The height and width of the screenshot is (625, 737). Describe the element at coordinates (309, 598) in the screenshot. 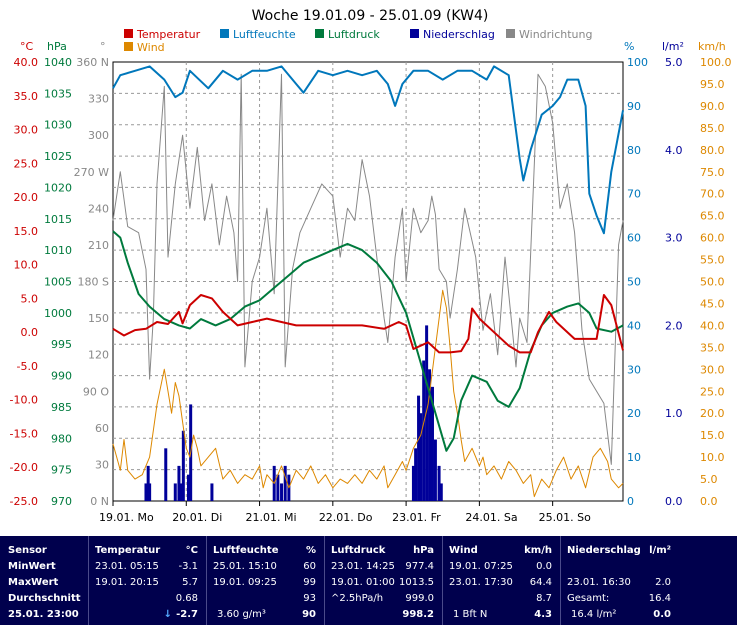

I see `hum-average: 93` at that location.